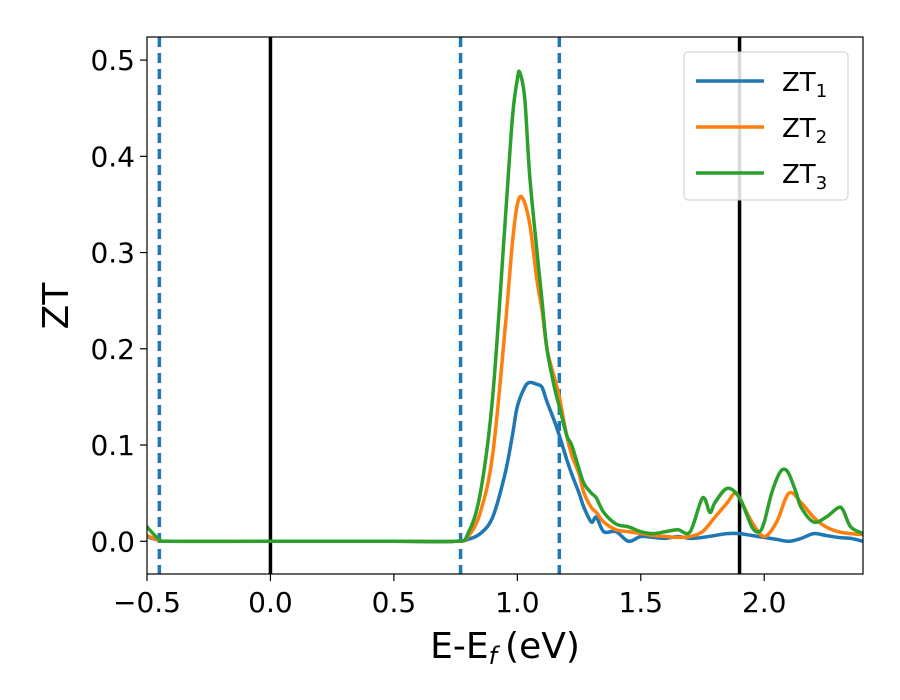  I want to click on y-axis-label: ZT, so click(56, 306).